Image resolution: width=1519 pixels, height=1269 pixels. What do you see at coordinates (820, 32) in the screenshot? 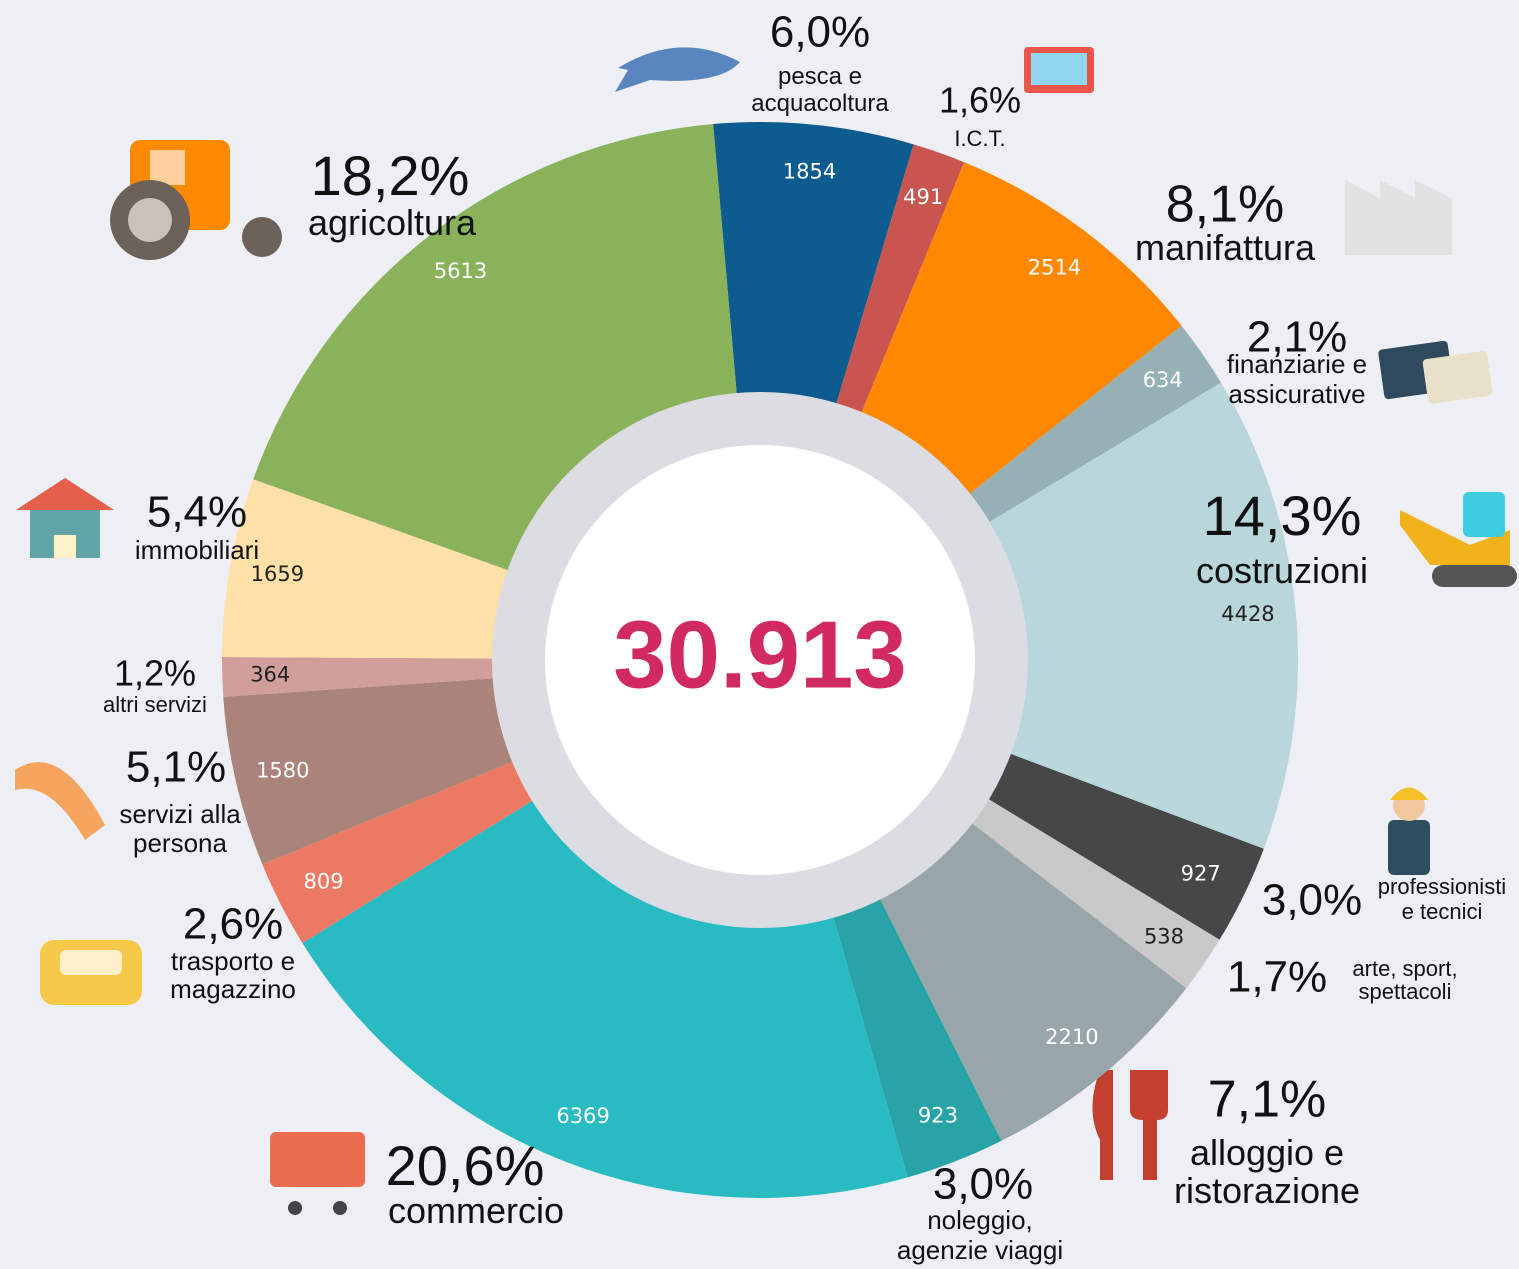
I see `percent-label: 6,0%` at bounding box center [820, 32].